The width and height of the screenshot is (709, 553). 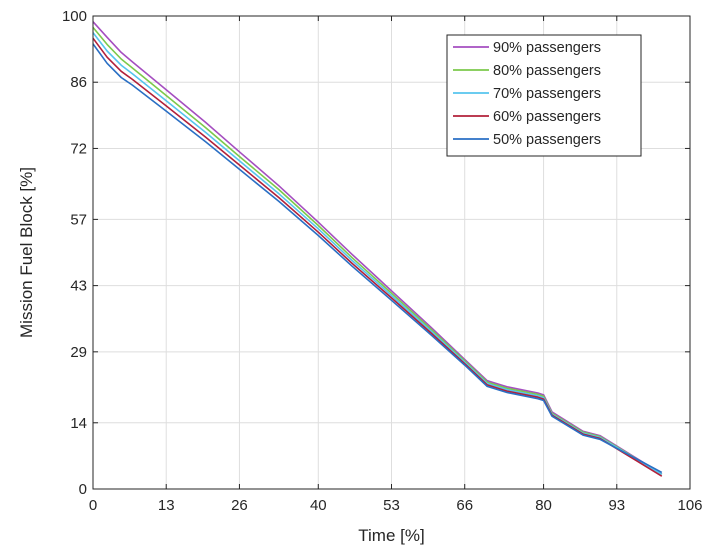 What do you see at coordinates (26, 252) in the screenshot?
I see `y-axis-label: Mission Fuel Block [%]` at bounding box center [26, 252].